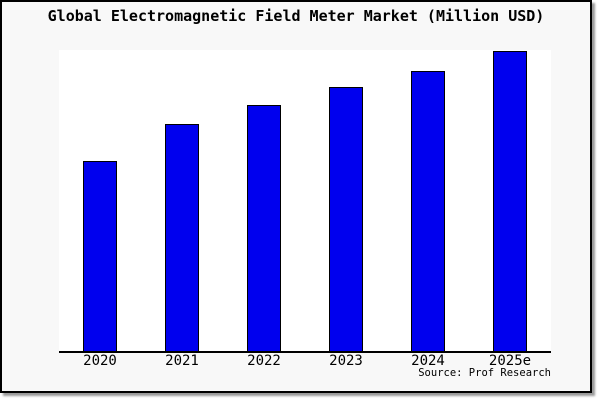 This screenshot has height=400, width=600. What do you see at coordinates (100, 361) in the screenshot?
I see `x-tick-label: 2020` at bounding box center [100, 361].